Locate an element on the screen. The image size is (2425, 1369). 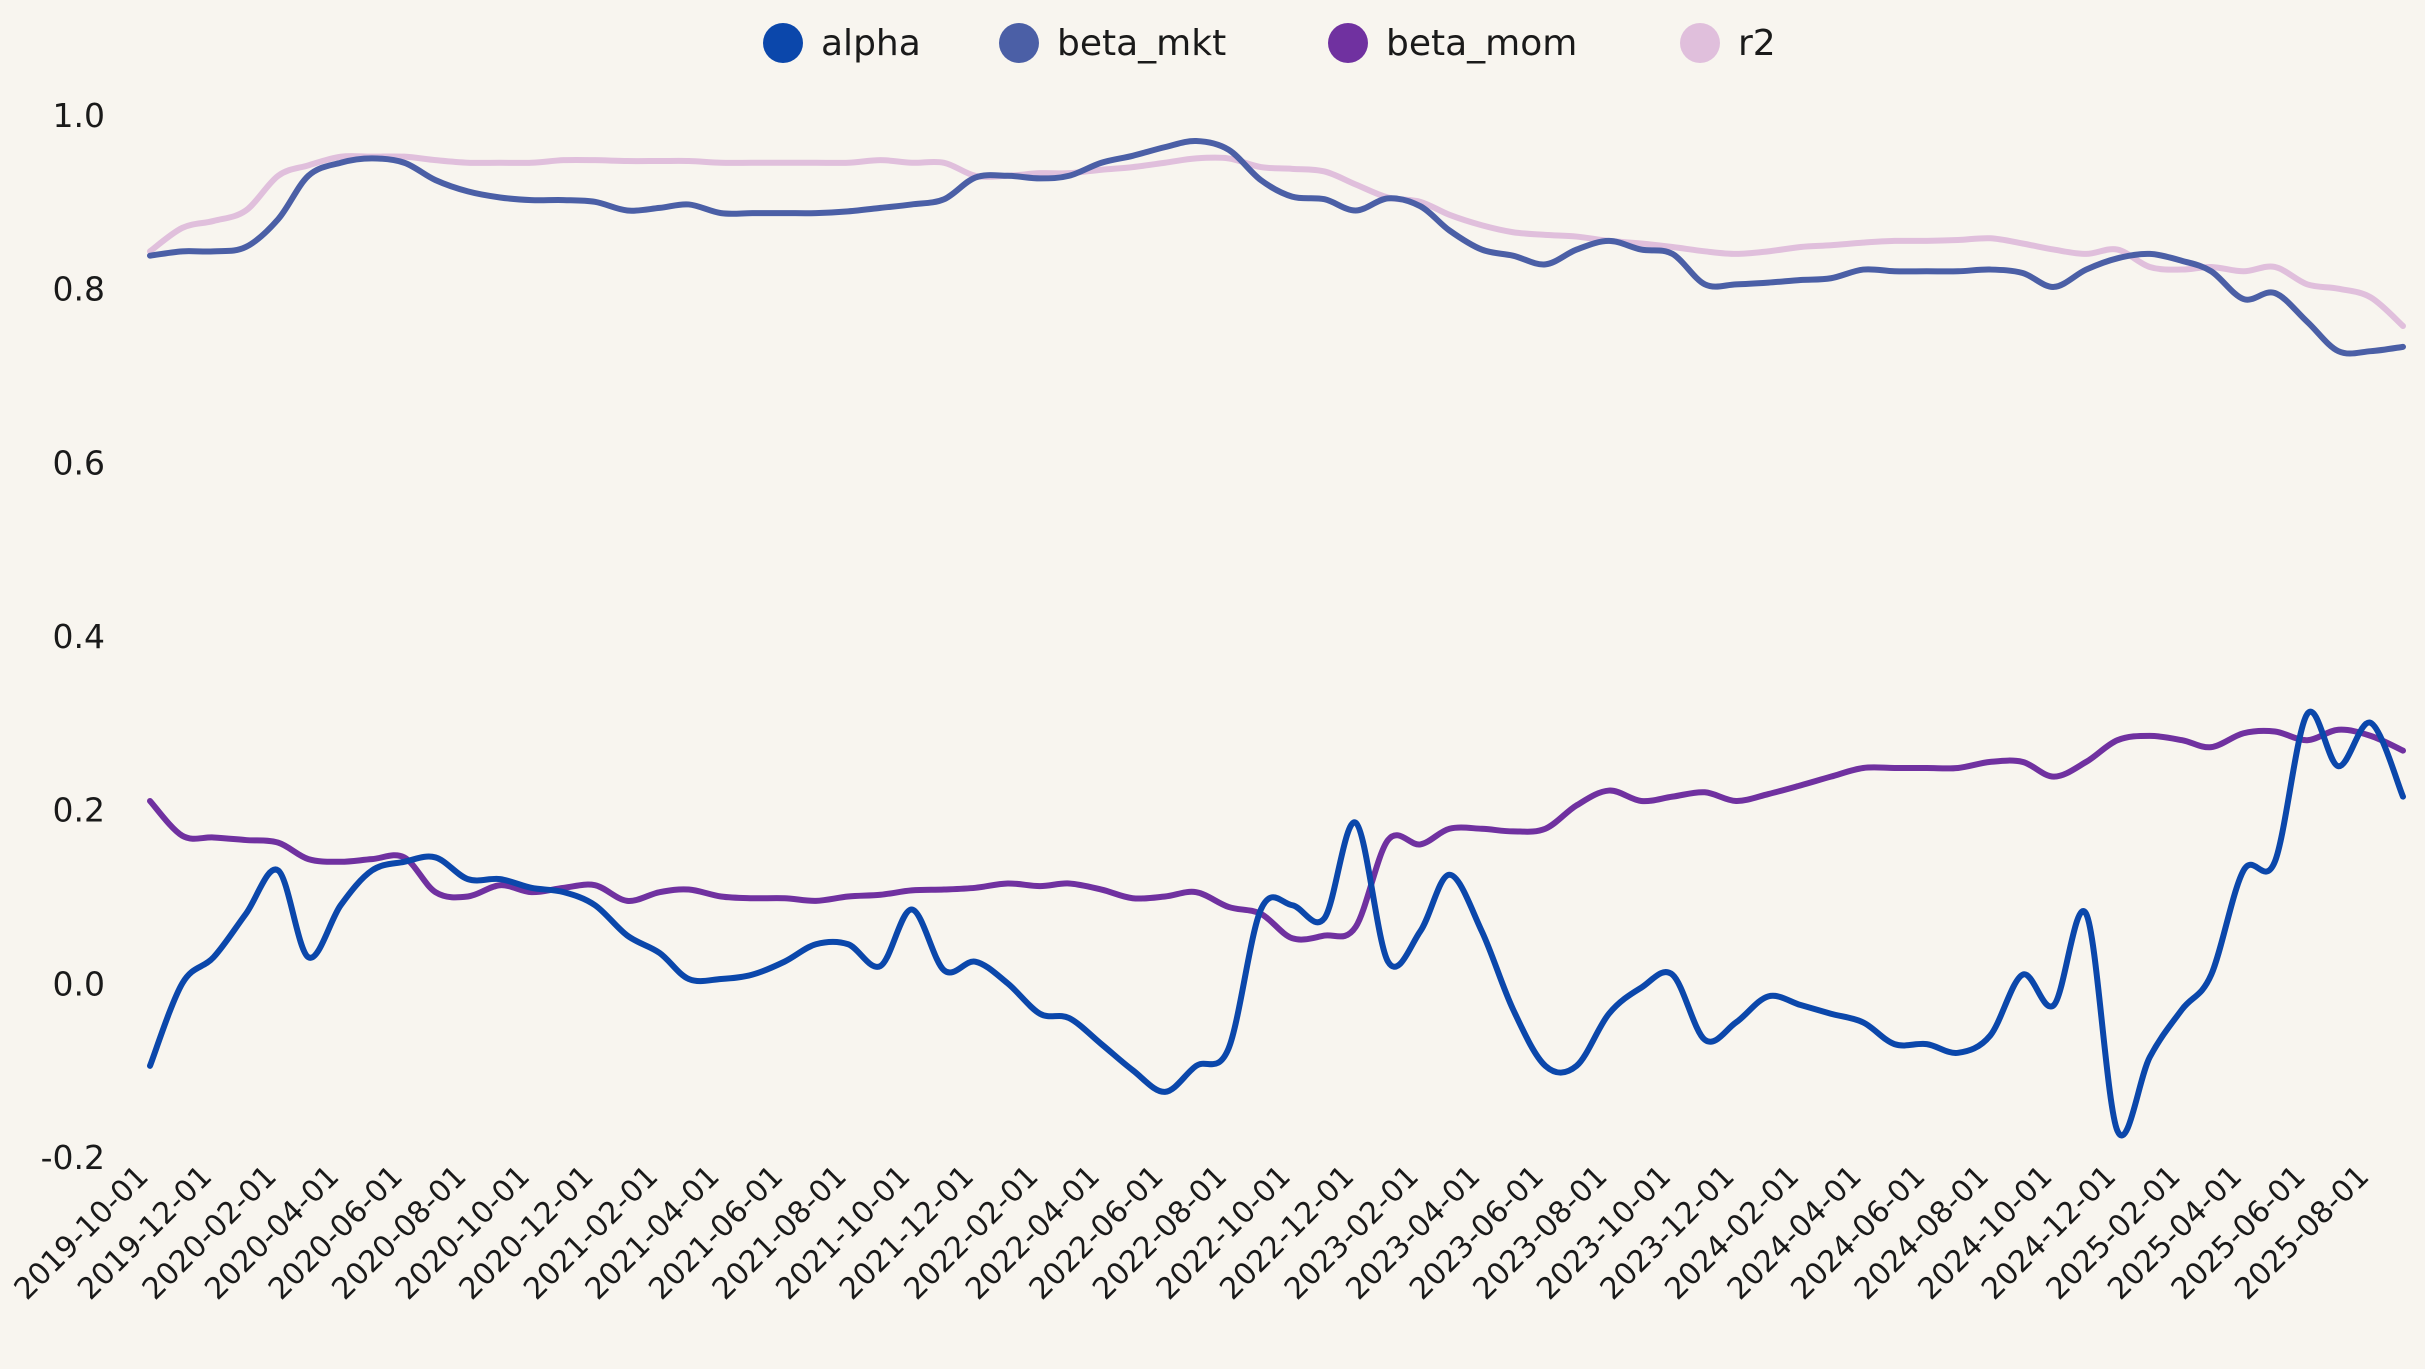
legend-item-alpha: alpha is located at coordinates (842, 43).